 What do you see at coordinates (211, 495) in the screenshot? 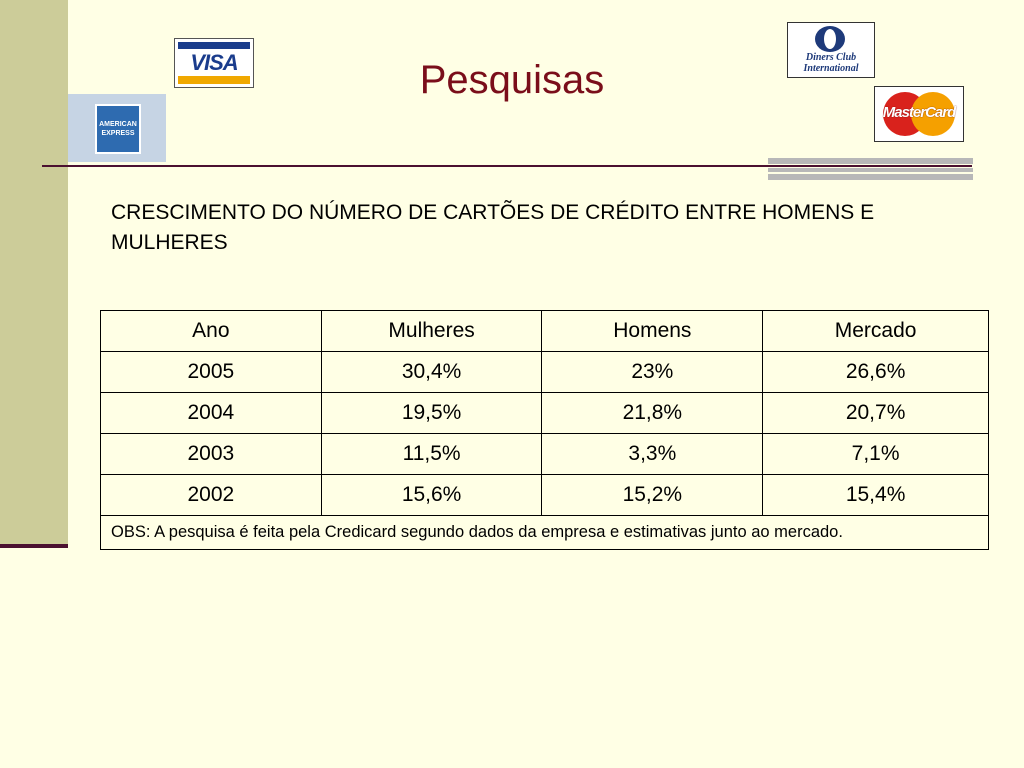
I see `table-cell: 2002` at bounding box center [211, 495].